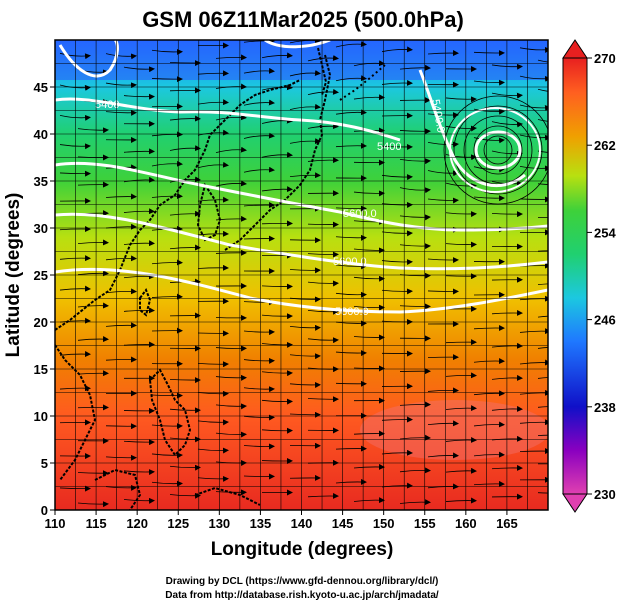 Image resolution: width=619 pixels, height=605 pixels. What do you see at coordinates (41, 369) in the screenshot?
I see `y-tick-label: 15` at bounding box center [41, 369].